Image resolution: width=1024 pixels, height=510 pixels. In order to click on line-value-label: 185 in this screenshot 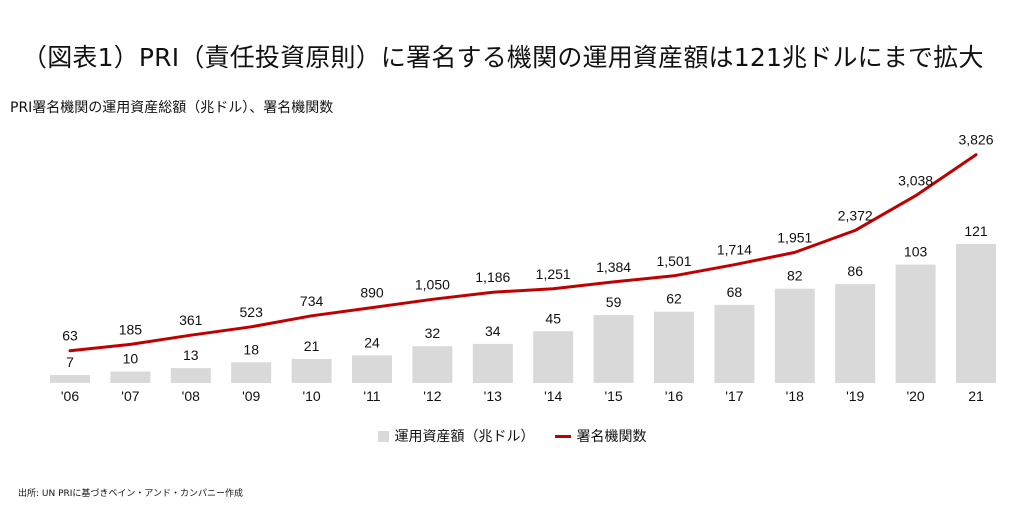, I will do `click(131, 329)`.